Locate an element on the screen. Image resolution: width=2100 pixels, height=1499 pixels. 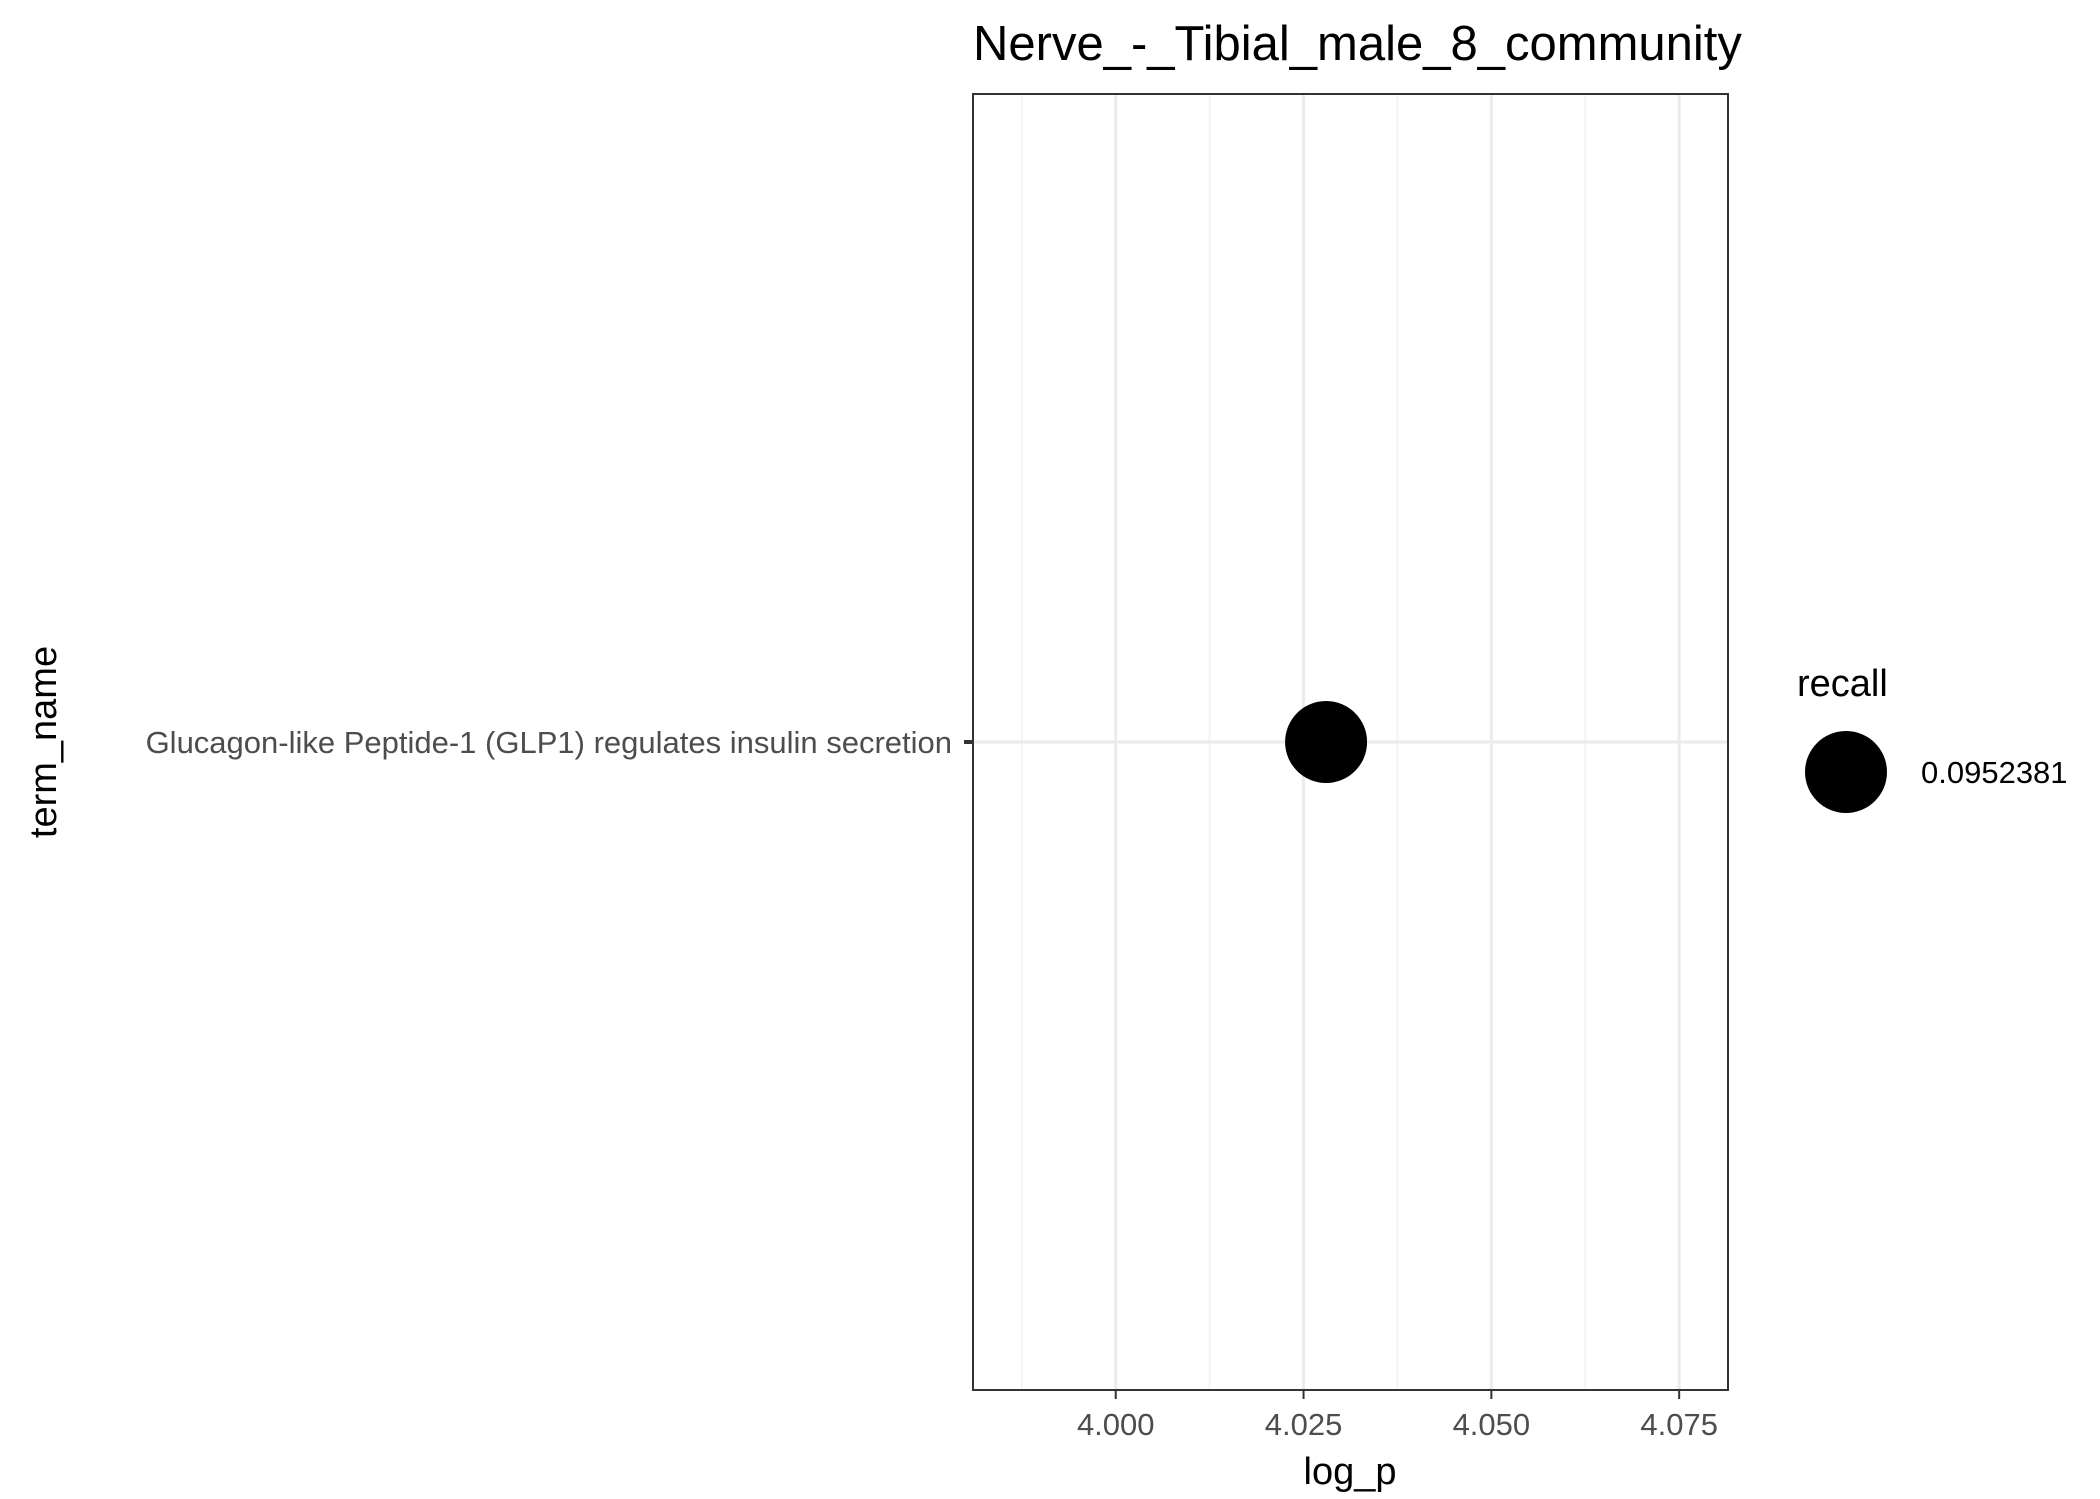
x-axis-title: log_p is located at coordinates (1350, 1472).